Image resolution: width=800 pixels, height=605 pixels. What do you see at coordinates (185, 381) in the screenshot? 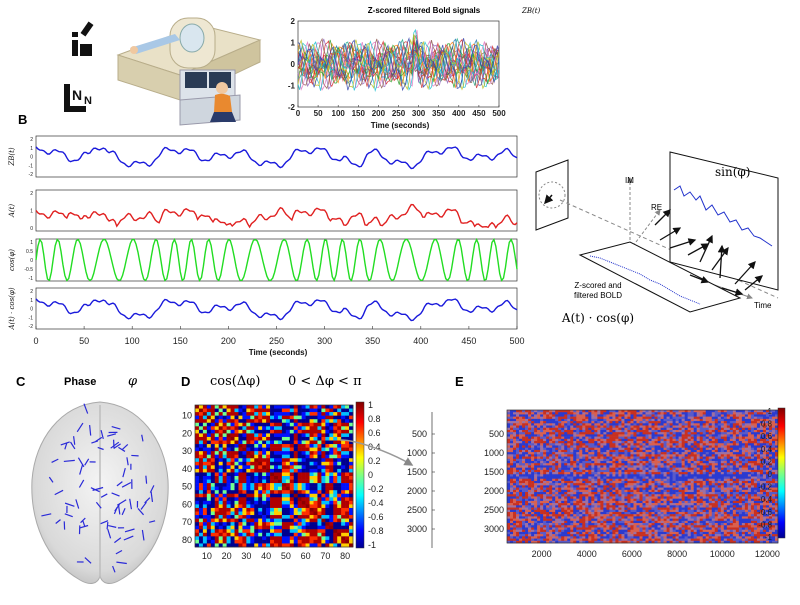
I see `panel-d-letter: D` at bounding box center [185, 381].